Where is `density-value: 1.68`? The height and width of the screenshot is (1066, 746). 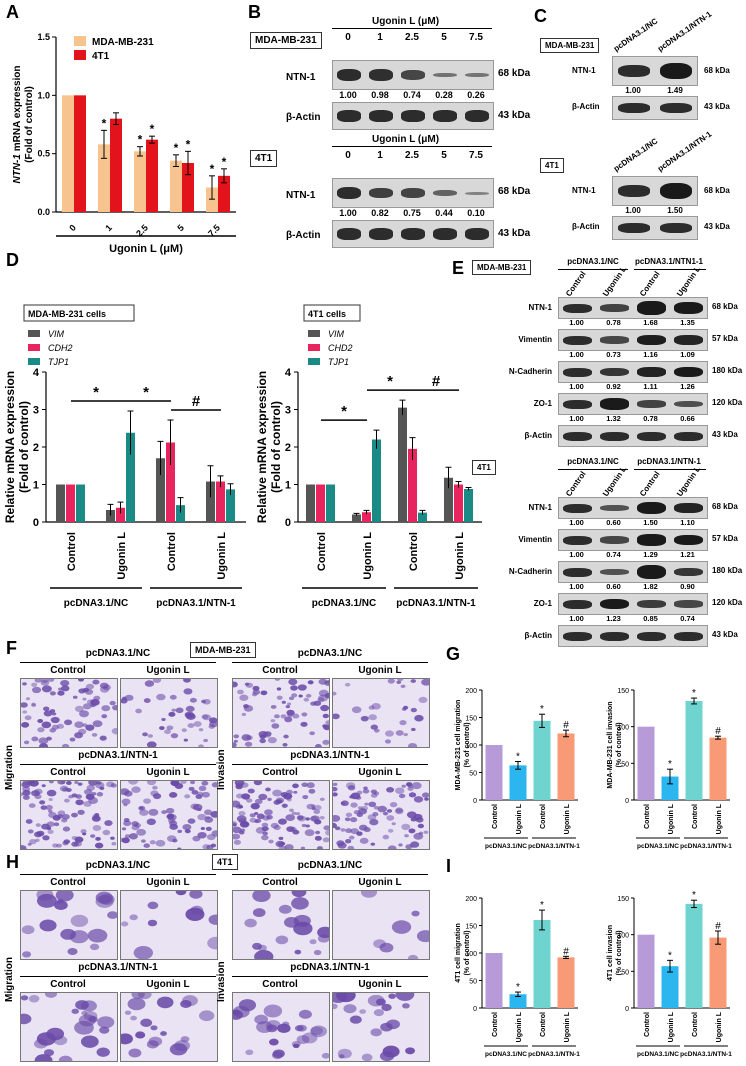
density-value: 1.68 is located at coordinates (650, 322).